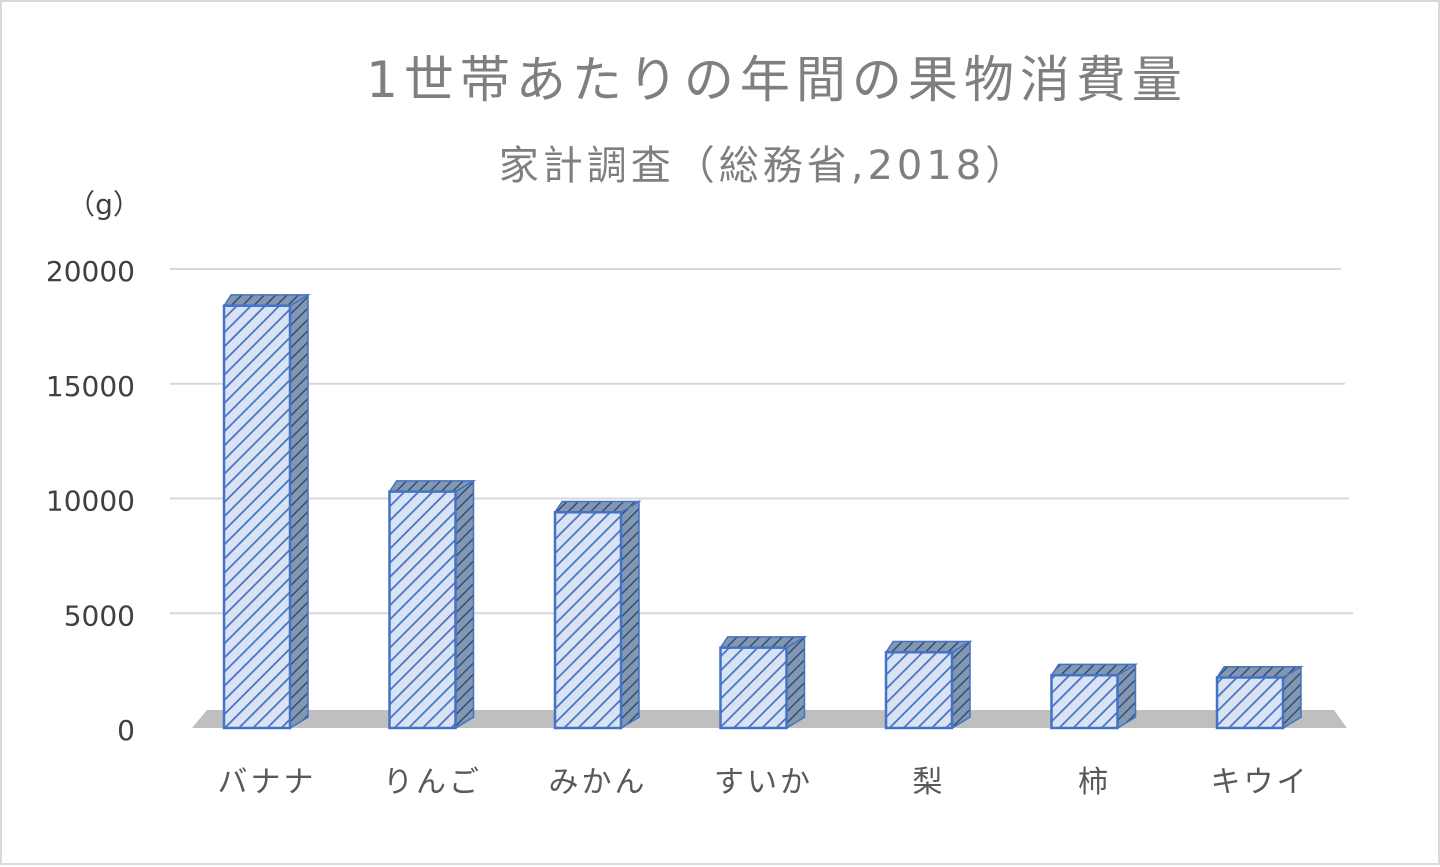  I want to click on x-axis-categories: バナナ りんご みかん すいか 梨 柿 キウイ, so click(764, 782).